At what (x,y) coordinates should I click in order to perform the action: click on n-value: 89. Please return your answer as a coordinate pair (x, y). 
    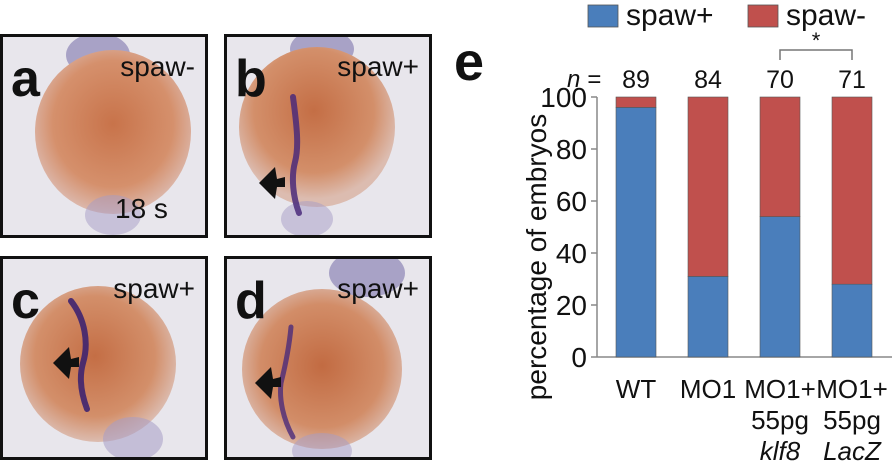
    Looking at the image, I should click on (636, 80).